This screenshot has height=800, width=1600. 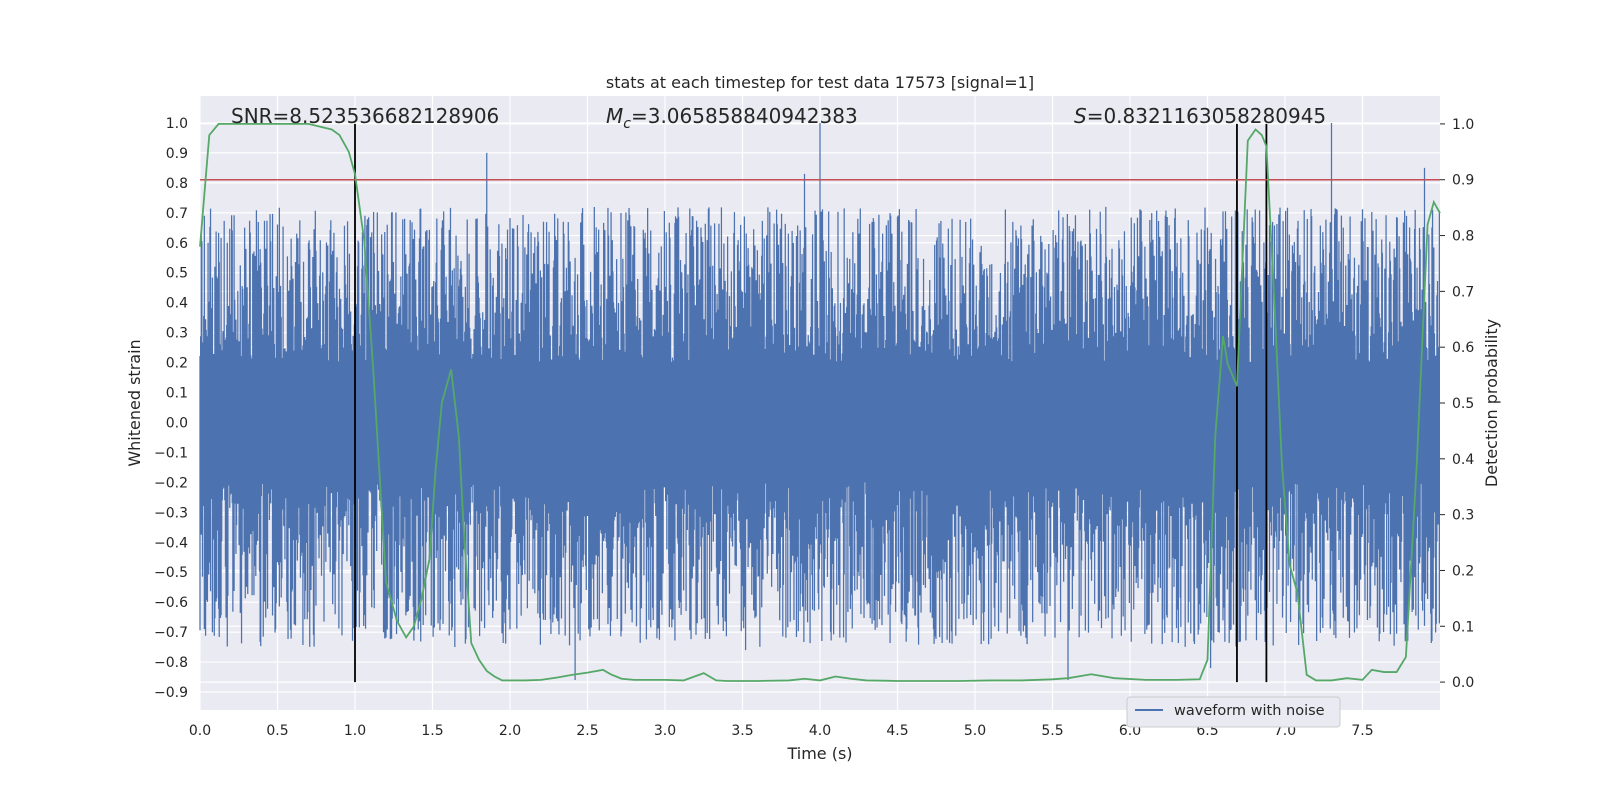 I want to click on x-tick-label: 5.5, so click(x=1052, y=731).